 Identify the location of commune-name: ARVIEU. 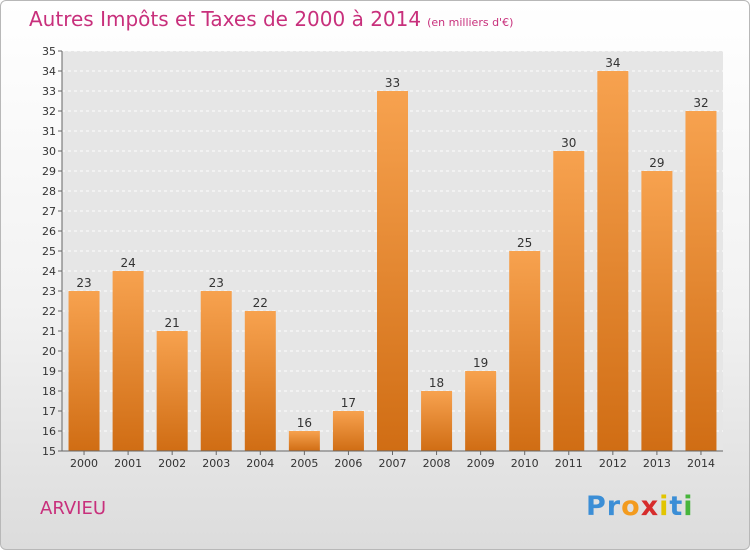
(73, 508).